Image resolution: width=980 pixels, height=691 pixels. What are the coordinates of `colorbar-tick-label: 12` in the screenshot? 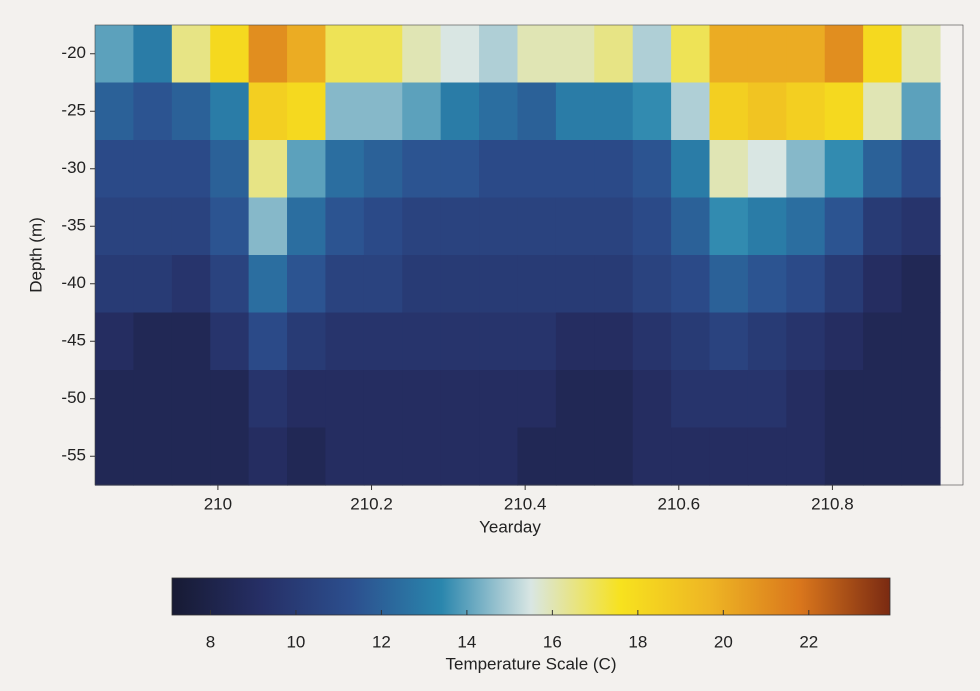 It's located at (381, 641).